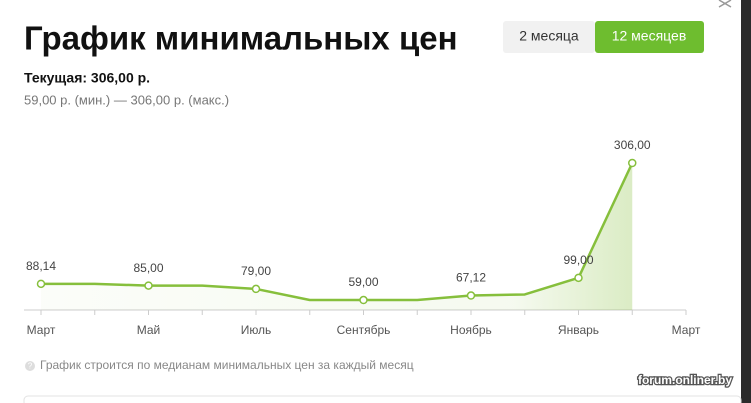 This screenshot has height=403, width=751. I want to click on button-12m-label: 12 месяцев, so click(649, 36).